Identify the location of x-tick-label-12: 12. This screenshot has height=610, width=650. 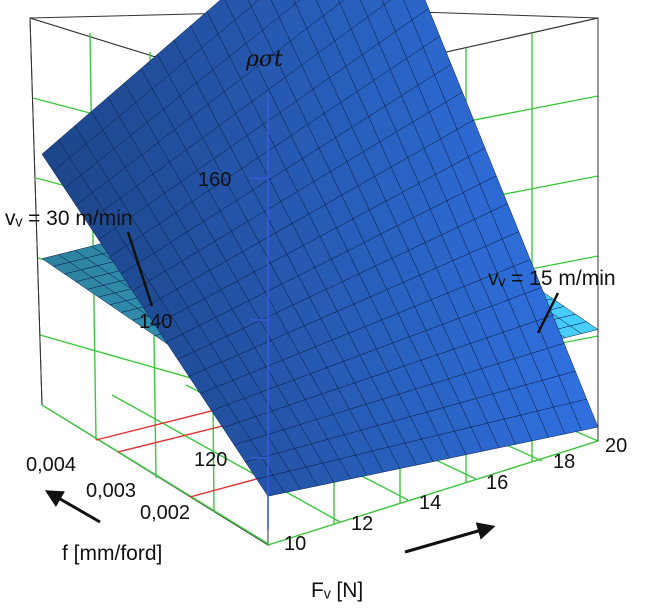
(362, 524).